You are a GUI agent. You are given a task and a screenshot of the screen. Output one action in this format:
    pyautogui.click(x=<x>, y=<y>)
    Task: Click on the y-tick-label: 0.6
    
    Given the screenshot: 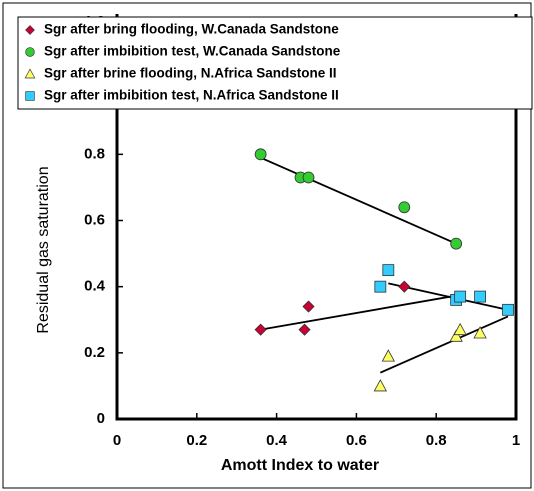 What is the action you would take?
    pyautogui.click(x=94, y=219)
    